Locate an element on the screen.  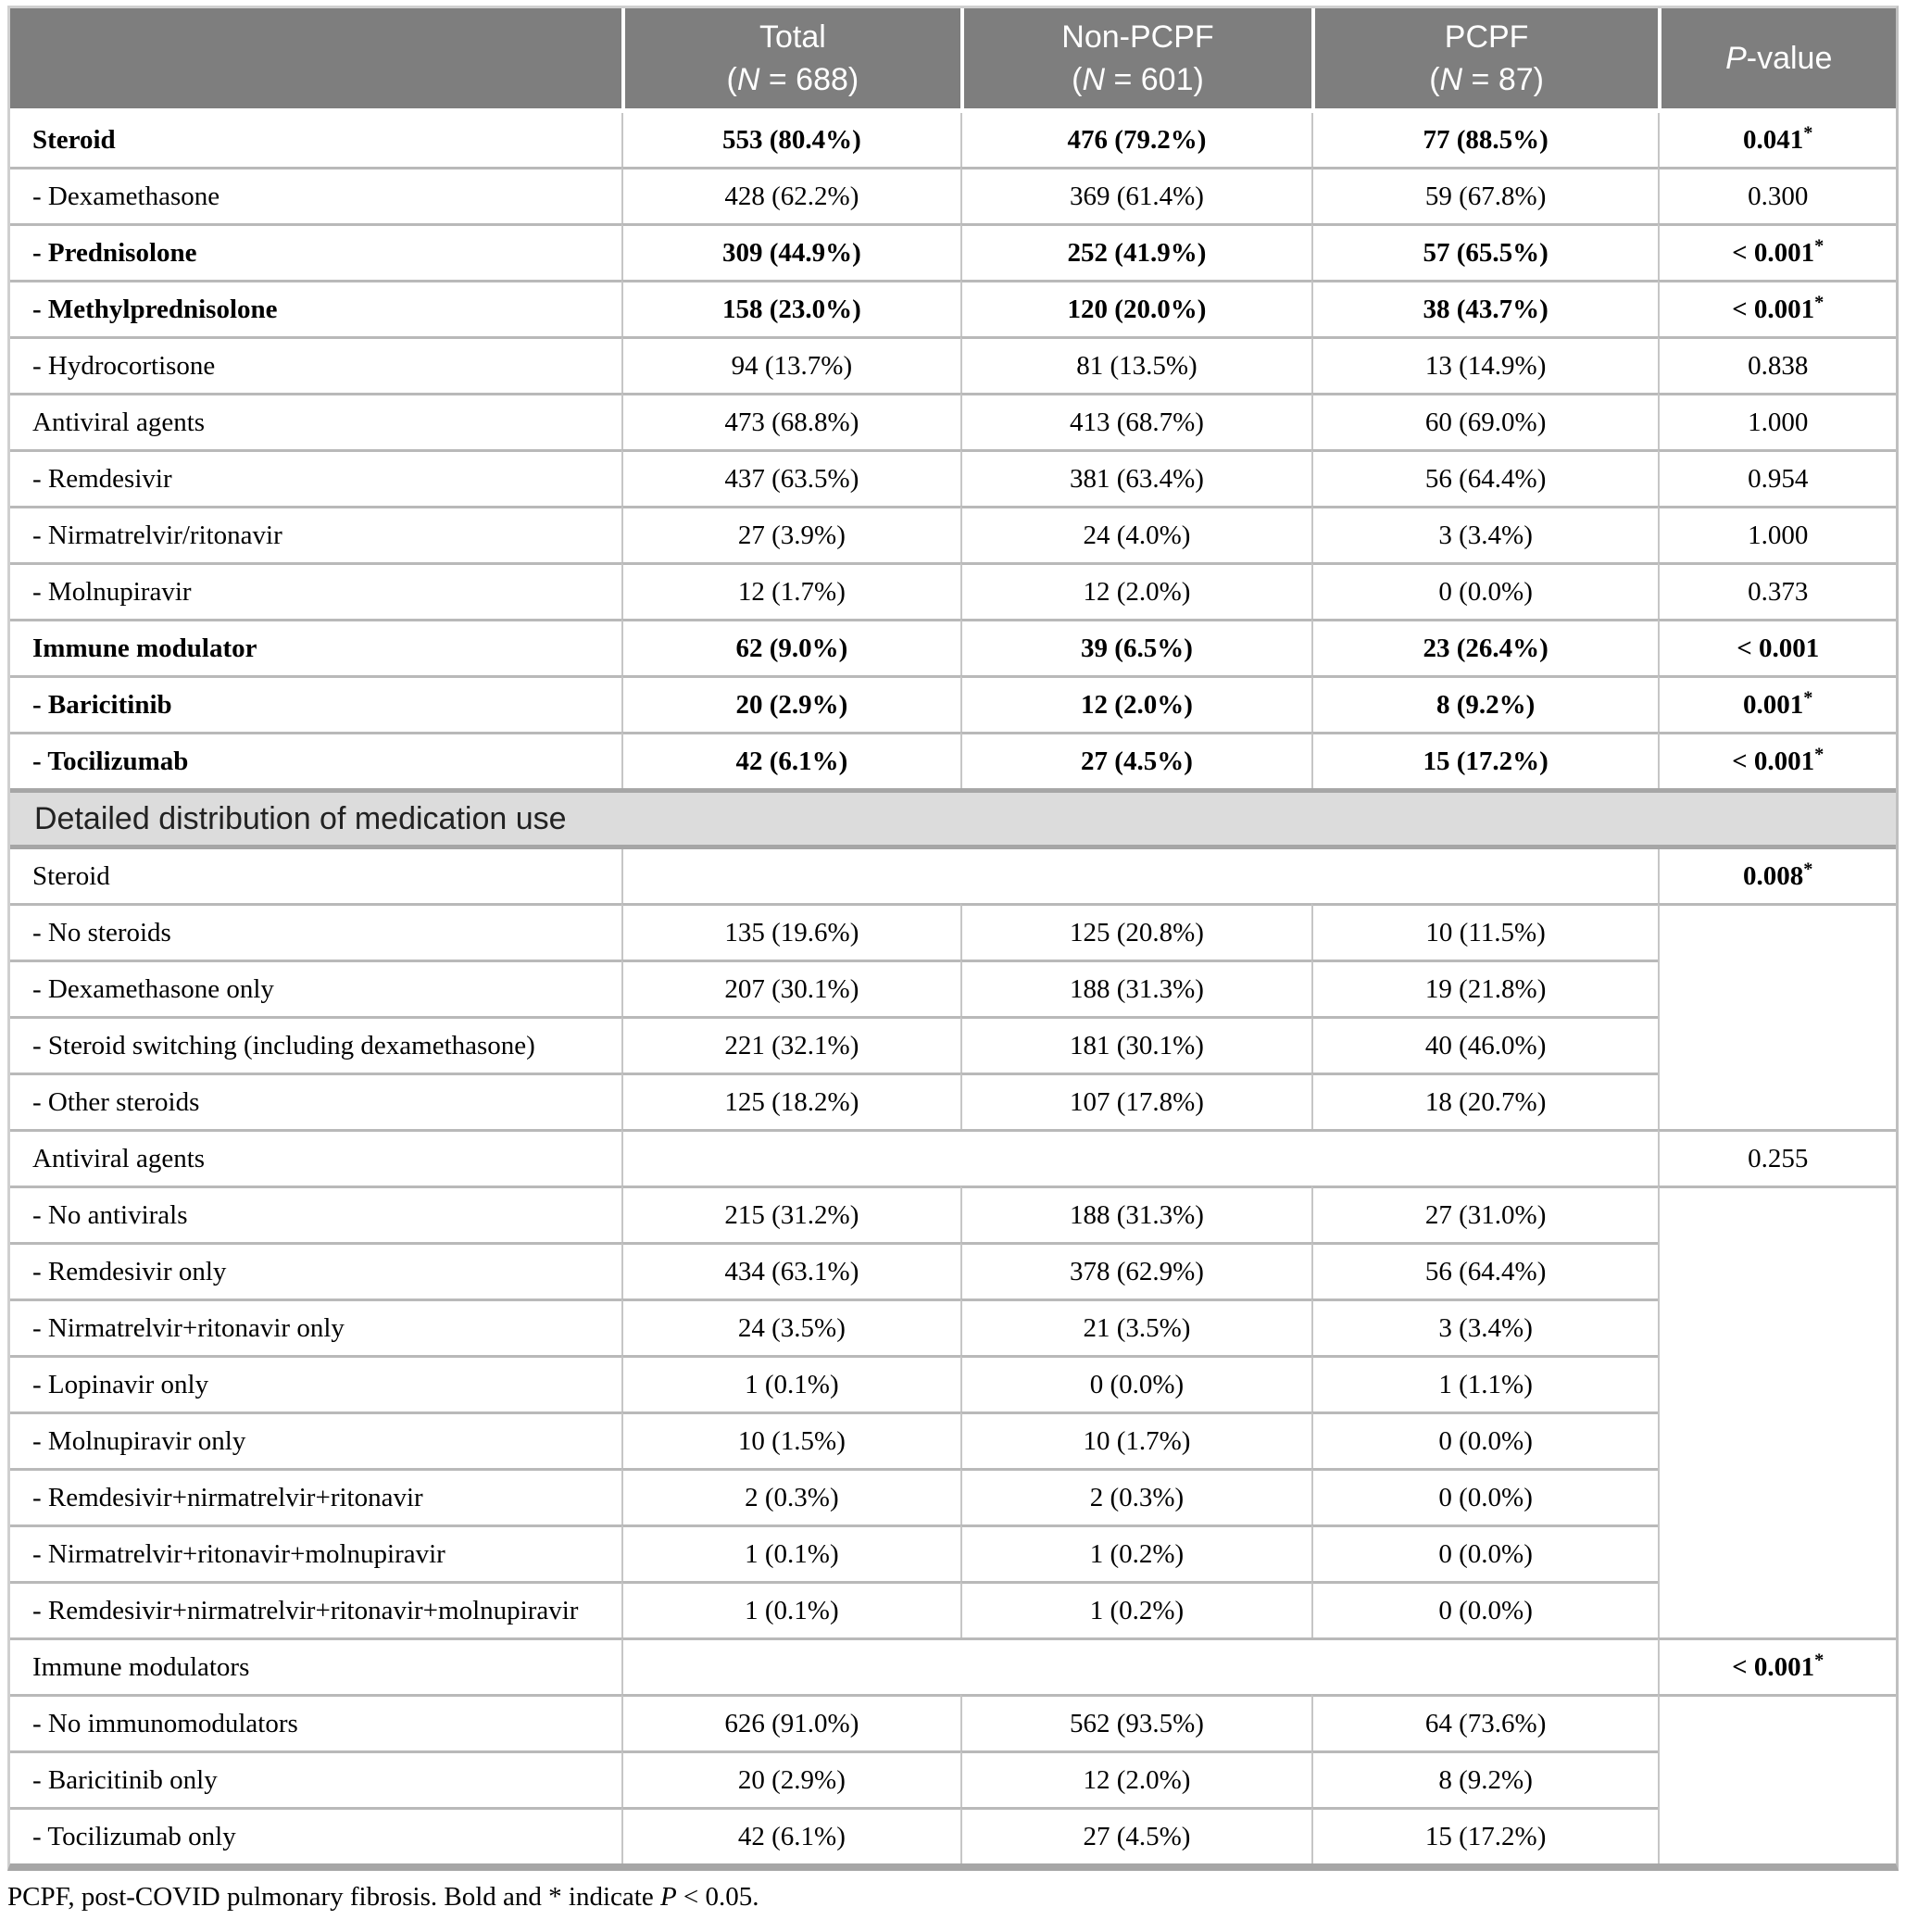
row-label-cell: - Nirmatrelvir+ritonavir only is located at coordinates (315, 1326).